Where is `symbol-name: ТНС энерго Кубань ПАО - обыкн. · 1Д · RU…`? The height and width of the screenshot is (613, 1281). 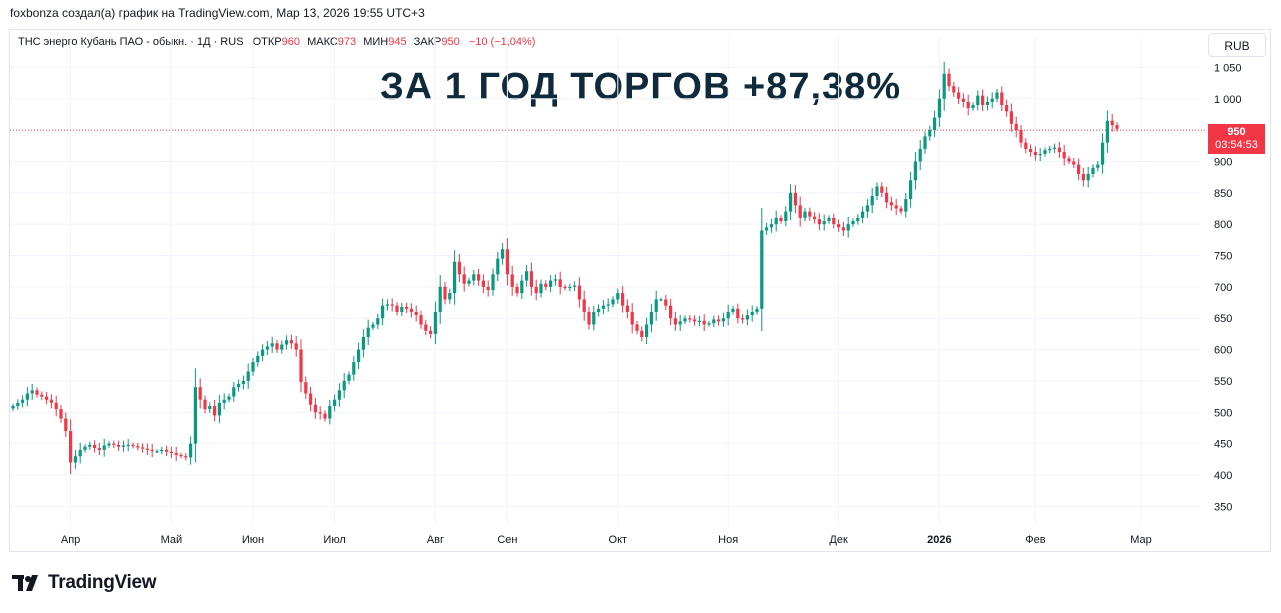
symbol-name: ТНС энерго Кубань ПАО - обыкн. · 1Д · RU… is located at coordinates (131, 42).